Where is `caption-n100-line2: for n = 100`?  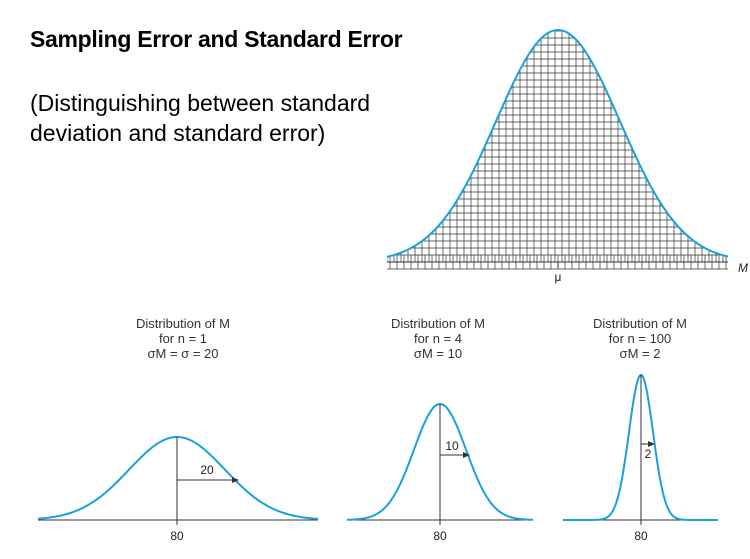
caption-n100-line2: for n = 100 is located at coordinates (640, 338).